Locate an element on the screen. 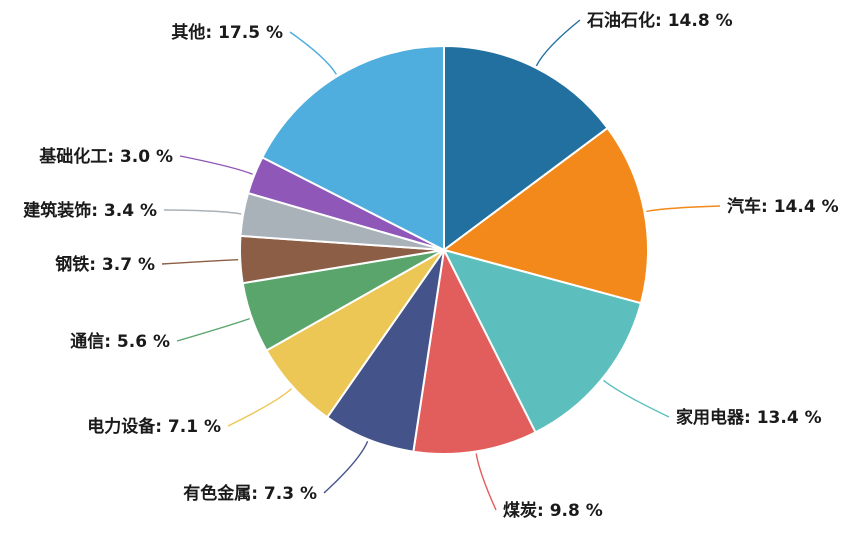 The image size is (865, 536). slice-label-9: 建筑装饰: 3.4 % is located at coordinates (90, 210).